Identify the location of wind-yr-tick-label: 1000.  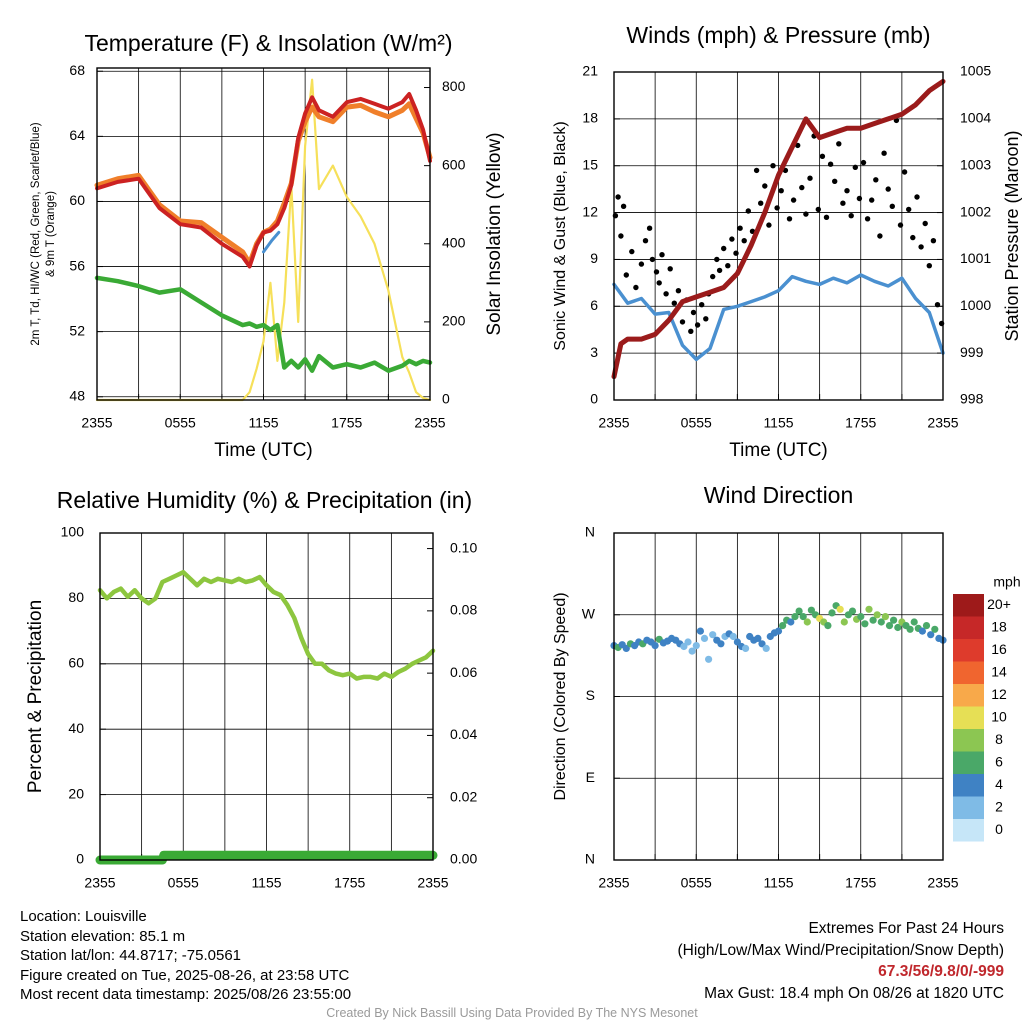
(975, 305).